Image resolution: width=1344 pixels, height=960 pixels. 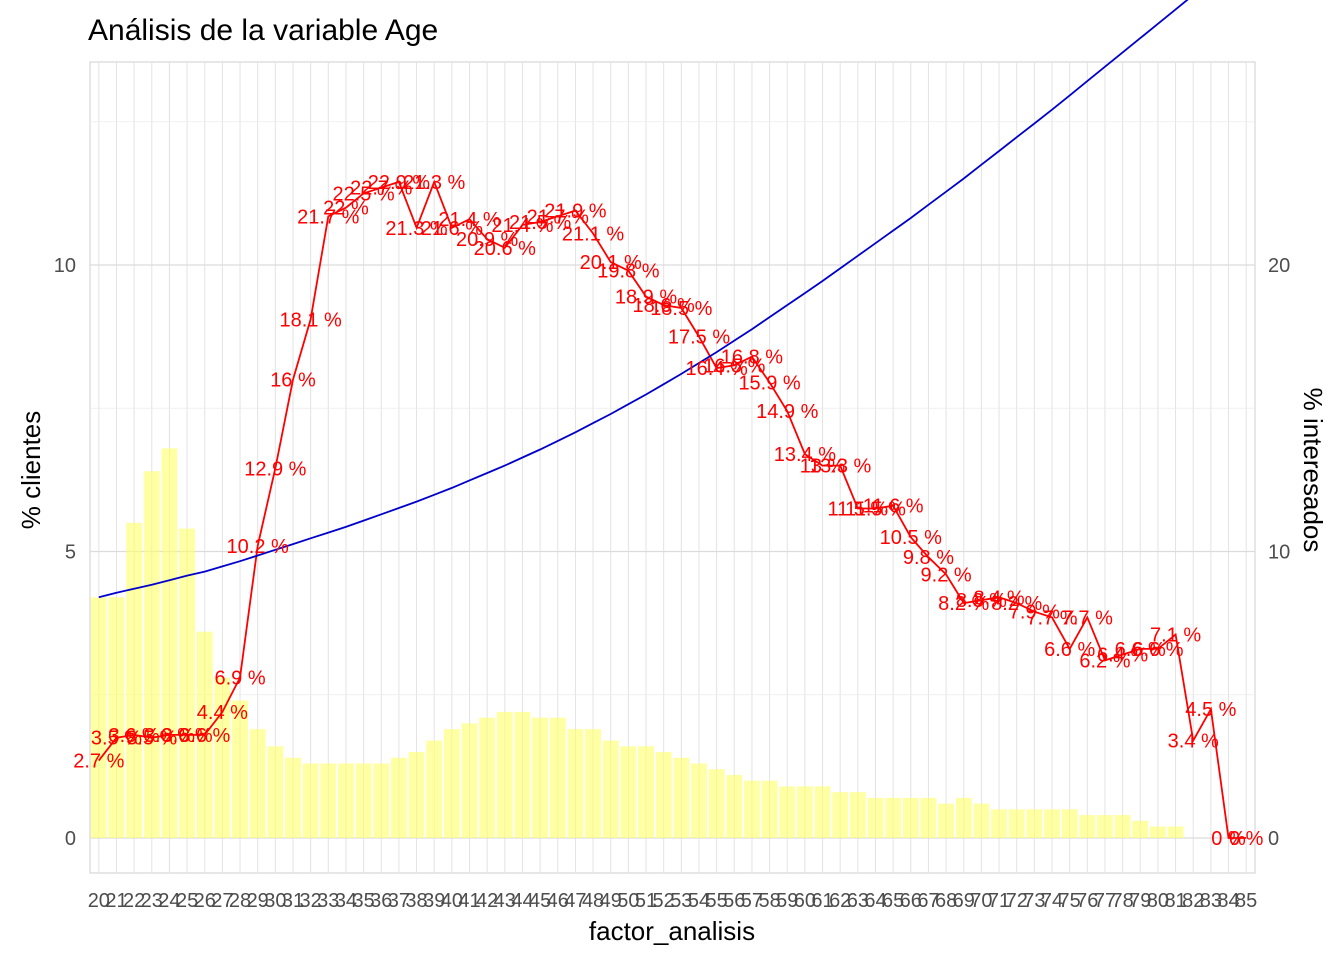 I want to click on x-tick-label: 57, so click(x=752, y=901).